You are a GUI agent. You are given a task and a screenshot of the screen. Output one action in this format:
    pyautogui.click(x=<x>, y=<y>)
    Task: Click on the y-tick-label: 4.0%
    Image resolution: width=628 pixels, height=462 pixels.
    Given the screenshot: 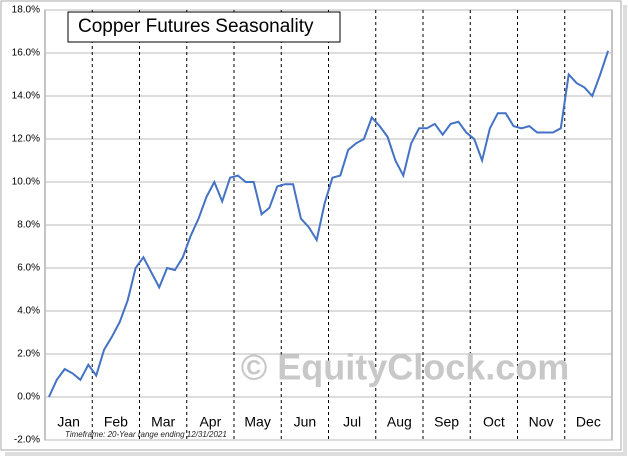 What is the action you would take?
    pyautogui.click(x=28, y=311)
    